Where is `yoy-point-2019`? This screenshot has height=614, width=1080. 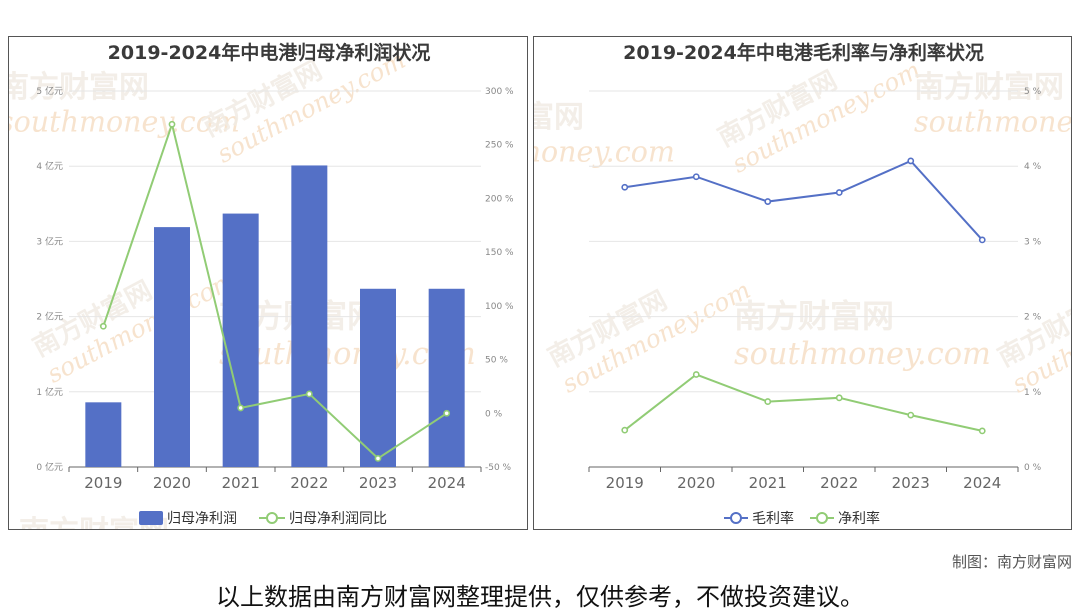
yoy-point-2019 is located at coordinates (103, 326).